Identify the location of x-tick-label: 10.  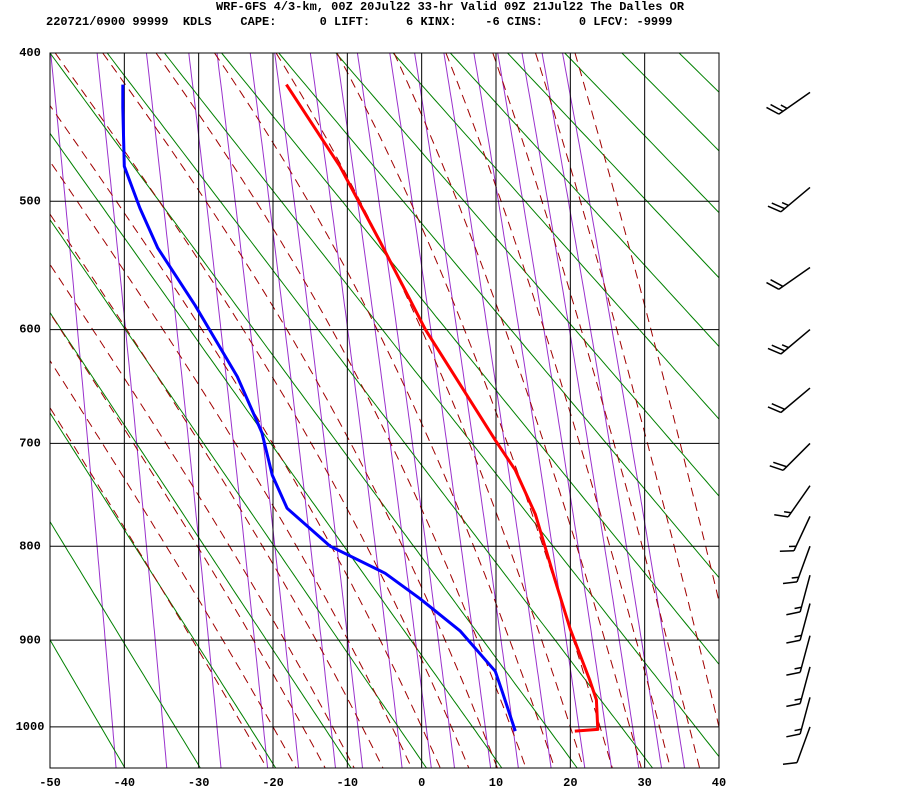
(496, 783).